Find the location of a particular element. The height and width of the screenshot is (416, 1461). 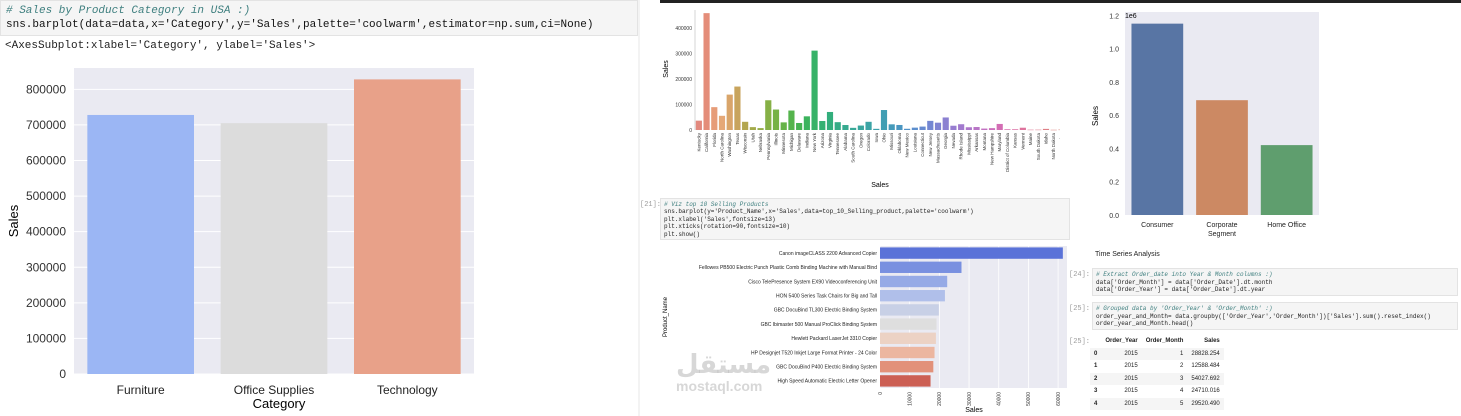

y-tick-label: 200000 is located at coordinates (683, 80).